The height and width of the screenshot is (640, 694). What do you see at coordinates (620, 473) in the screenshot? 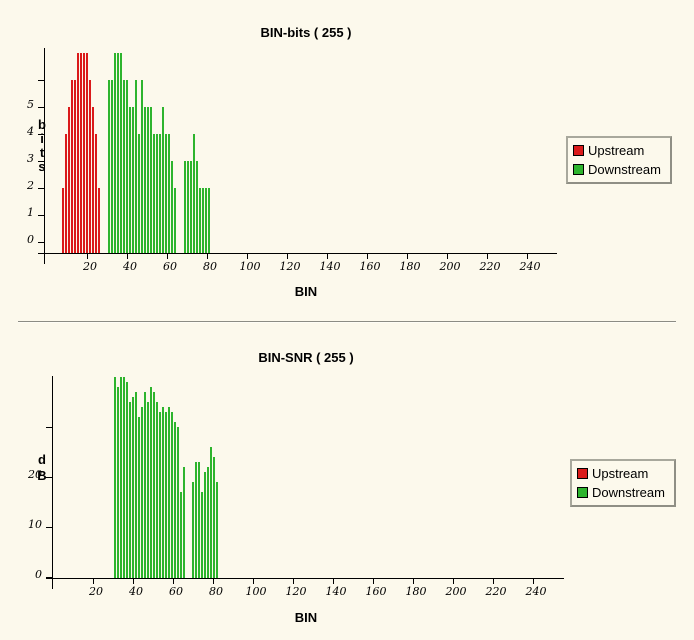
I see `legend-label-upstream: Upstream` at bounding box center [620, 473].